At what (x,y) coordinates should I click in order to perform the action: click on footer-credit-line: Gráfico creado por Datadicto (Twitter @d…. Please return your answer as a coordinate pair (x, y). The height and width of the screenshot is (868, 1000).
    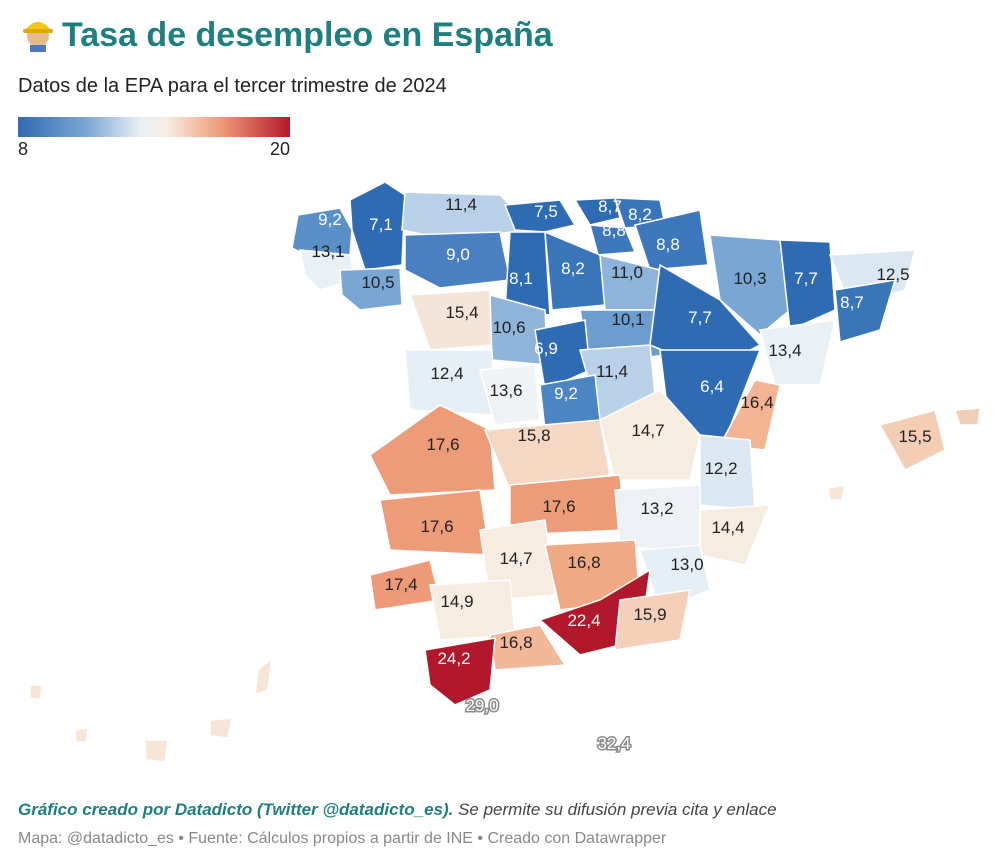
    Looking at the image, I should click on (397, 810).